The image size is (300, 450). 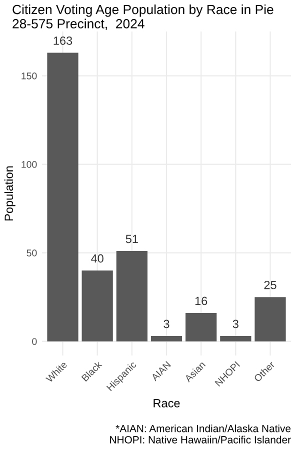 What do you see at coordinates (63, 40) in the screenshot?
I see `data-label: 163` at bounding box center [63, 40].